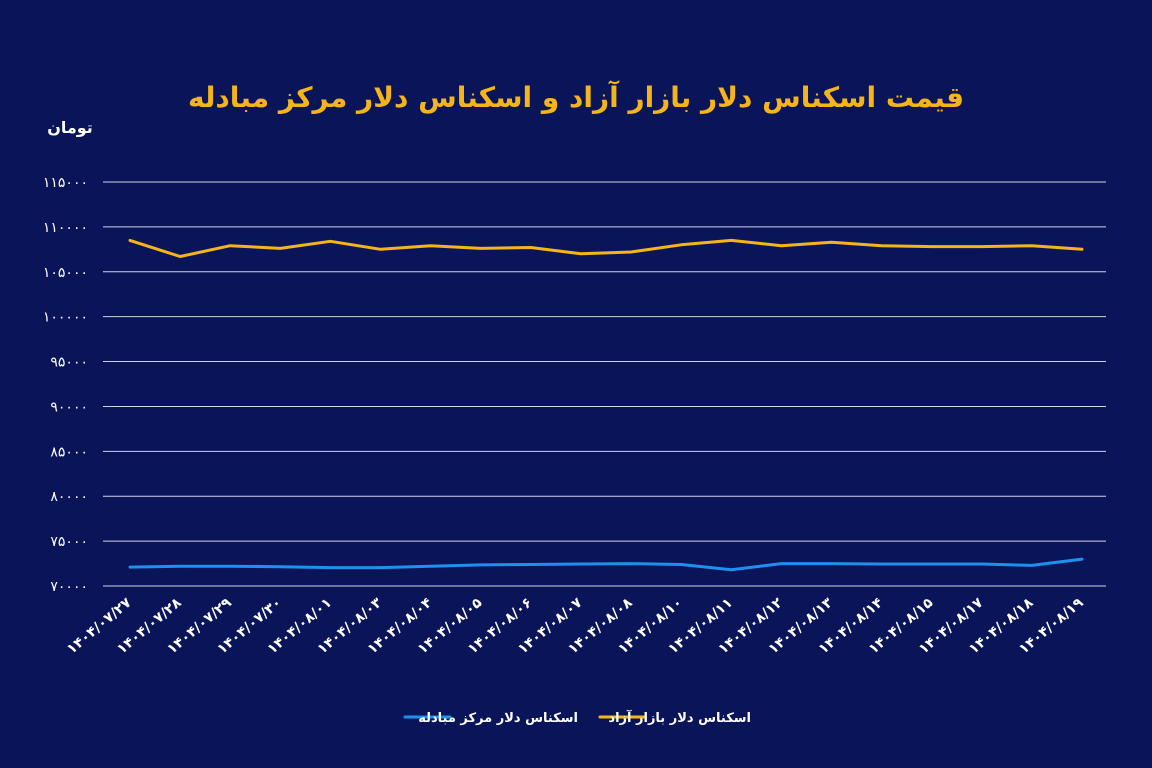 Image resolution: width=1152 pixels, height=768 pixels. Describe the element at coordinates (69, 452) in the screenshot. I see `y-tick-label: ۸۵۰۰۰` at that location.